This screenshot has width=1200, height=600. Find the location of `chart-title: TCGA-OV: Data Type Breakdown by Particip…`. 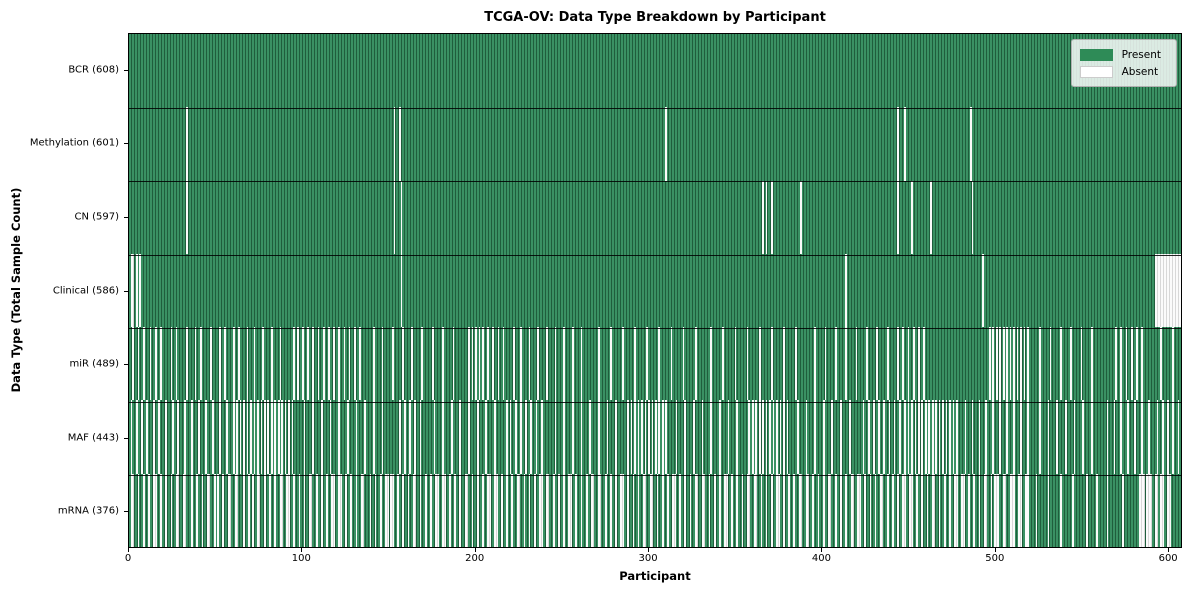

chart-title: TCGA-OV: Data Type Breakdown by Particip… is located at coordinates (655, 17).